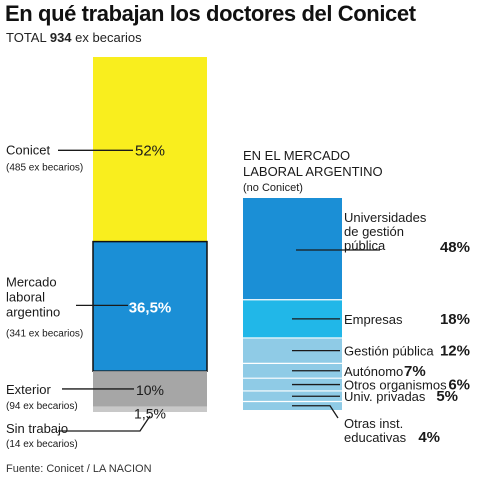 This screenshot has width=480, height=483. What do you see at coordinates (44, 333) in the screenshot?
I see `main-sublabel-1: (341 ex becarios)` at bounding box center [44, 333].